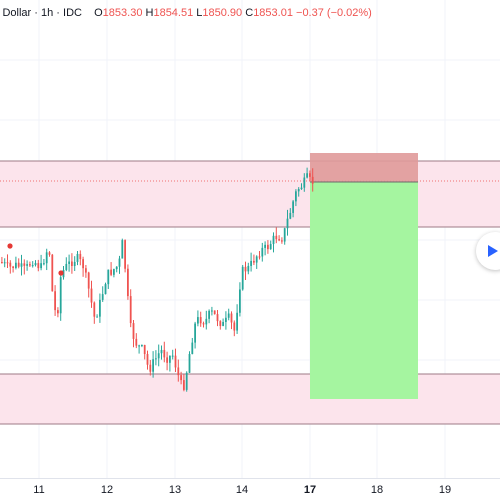 This screenshot has width=500, height=501. Describe the element at coordinates (250, 489) in the screenshot. I see `time-axis: 11 12 13 14 17 18 19` at that location.